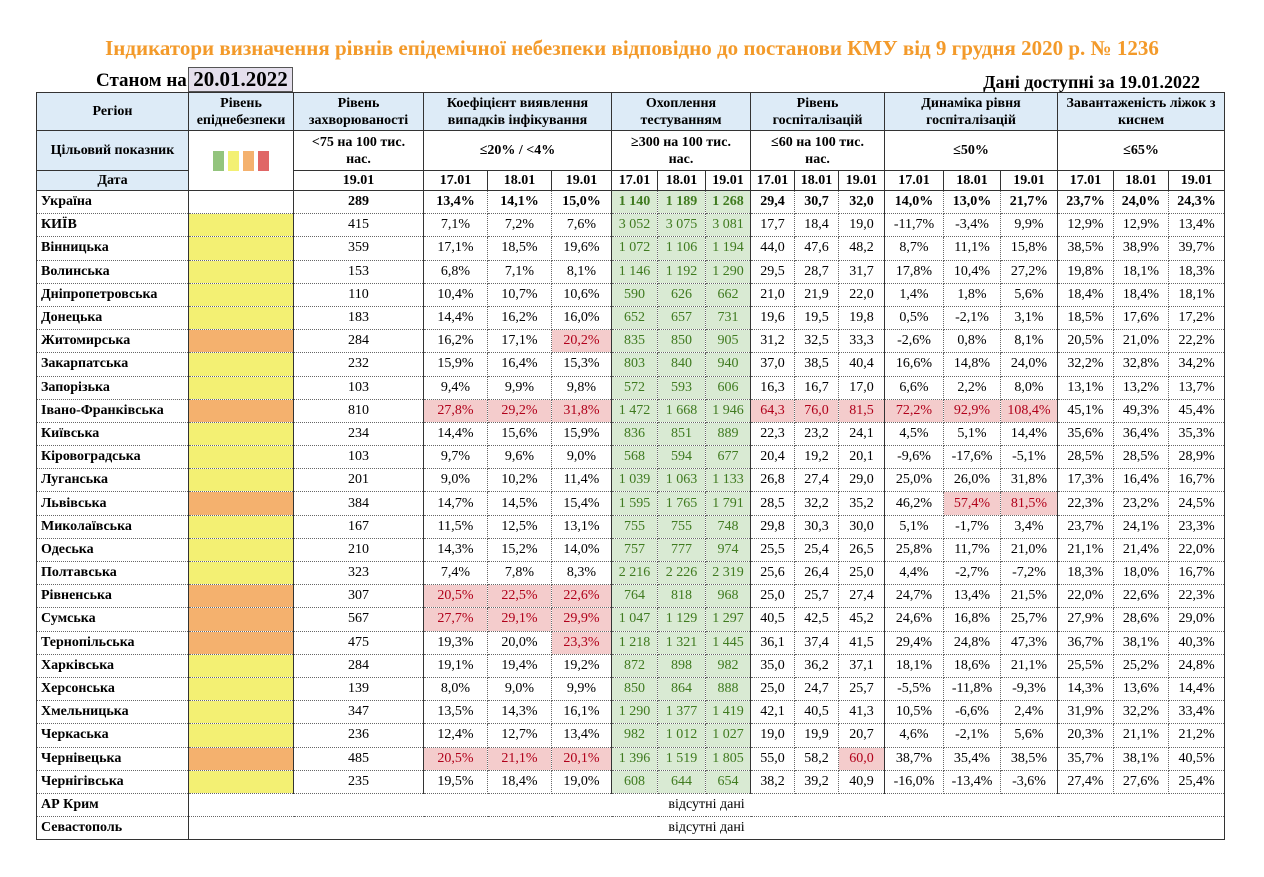 This screenshot has height=877, width=1264. What do you see at coordinates (914, 410) in the screenshot?
I see `dyn-value: 72,2%` at bounding box center [914, 410].